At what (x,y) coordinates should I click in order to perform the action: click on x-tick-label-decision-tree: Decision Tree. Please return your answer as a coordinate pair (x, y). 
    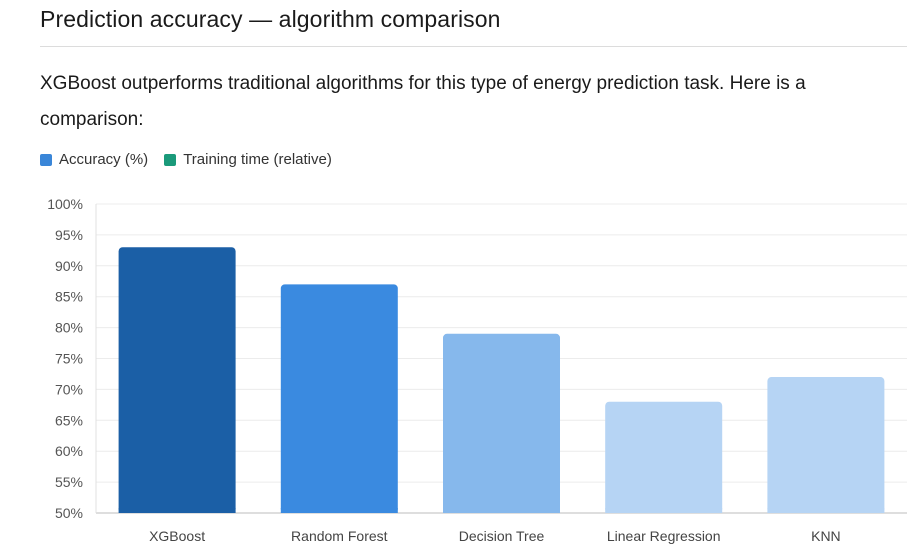
    Looking at the image, I should click on (502, 536).